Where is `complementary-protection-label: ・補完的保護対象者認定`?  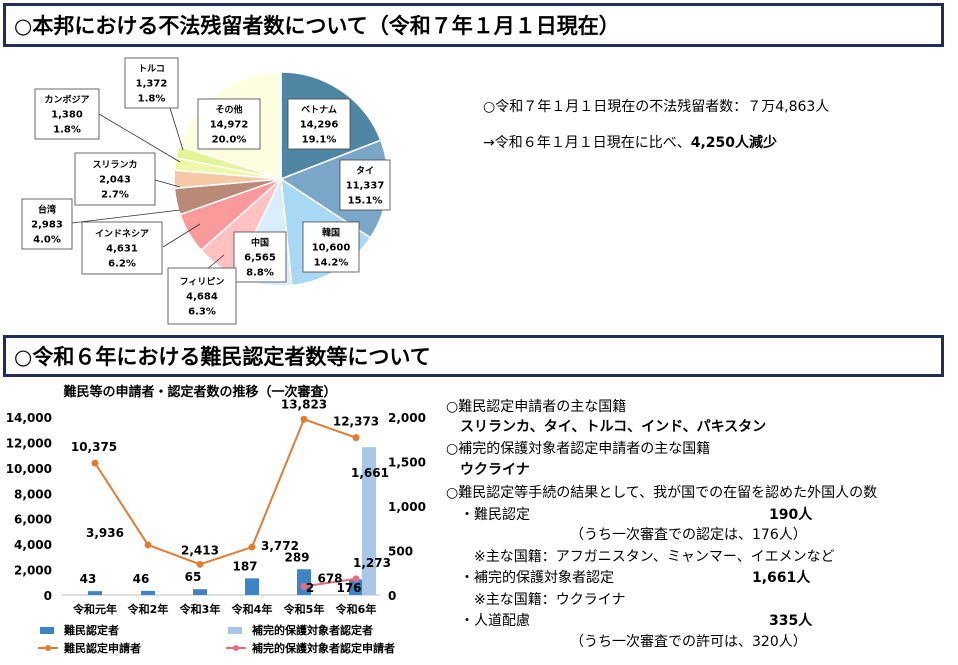 complementary-protection-label: ・補完的保護対象者認定 is located at coordinates (537, 578).